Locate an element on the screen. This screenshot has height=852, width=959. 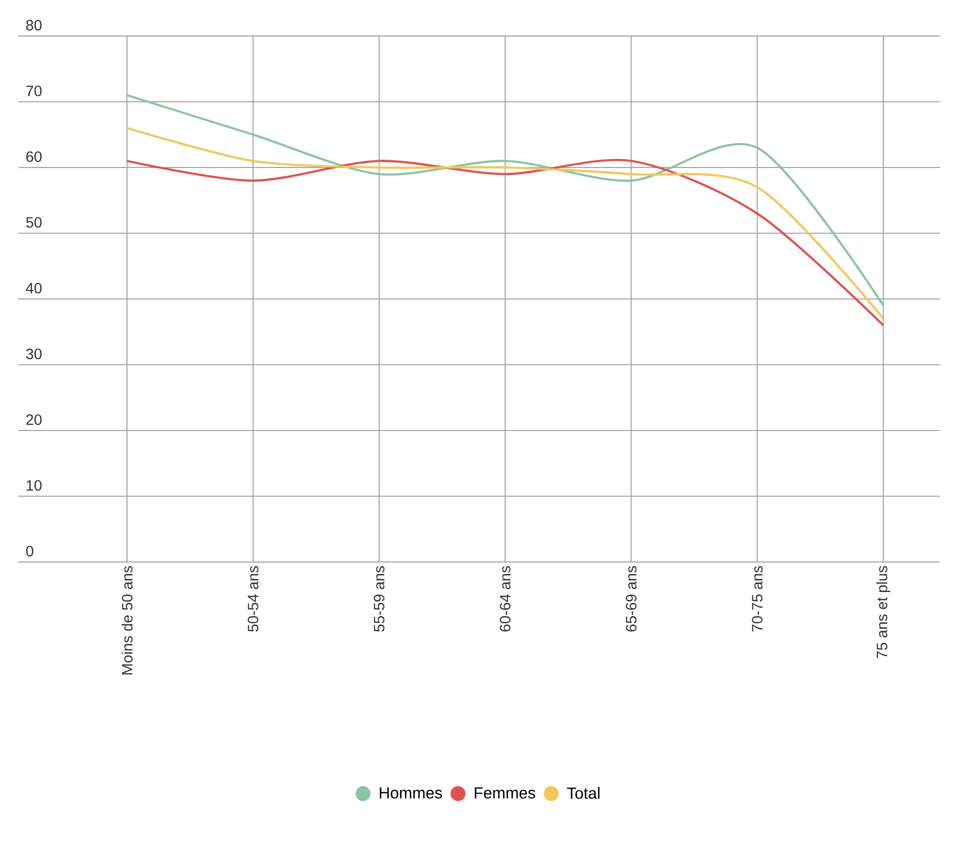
x-tick-label: 75 ans et plus is located at coordinates (883, 612).